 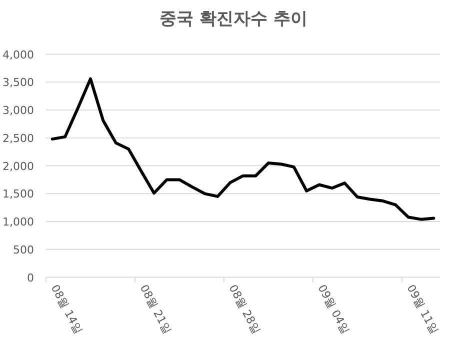 I want to click on x-tick-label: 08월 28일, so click(x=244, y=309).